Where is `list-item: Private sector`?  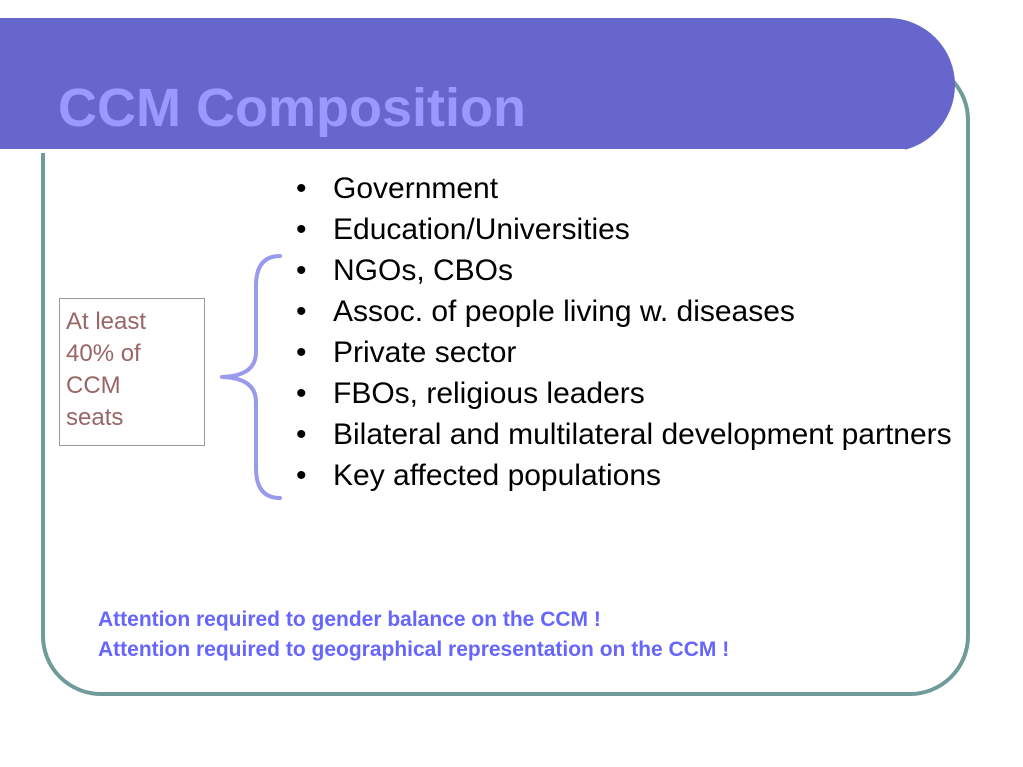
list-item: Private sector is located at coordinates (626, 352).